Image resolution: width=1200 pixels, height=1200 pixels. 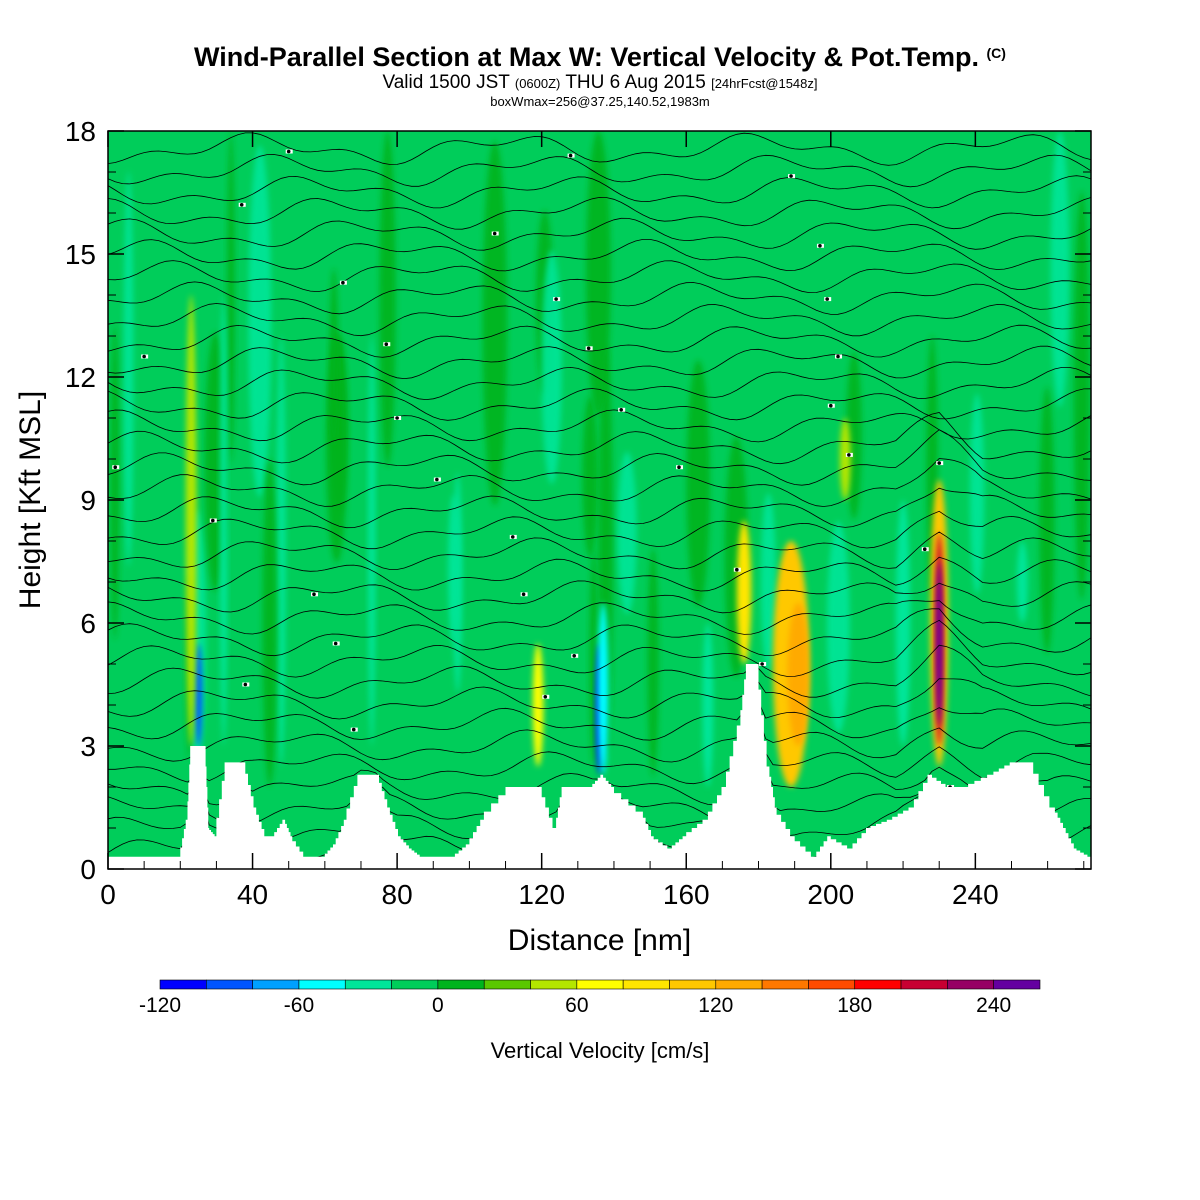 What do you see at coordinates (600, 101) in the screenshot?
I see `box-wmax-info: boxWmax=256@37.25,140.52,1983m` at bounding box center [600, 101].